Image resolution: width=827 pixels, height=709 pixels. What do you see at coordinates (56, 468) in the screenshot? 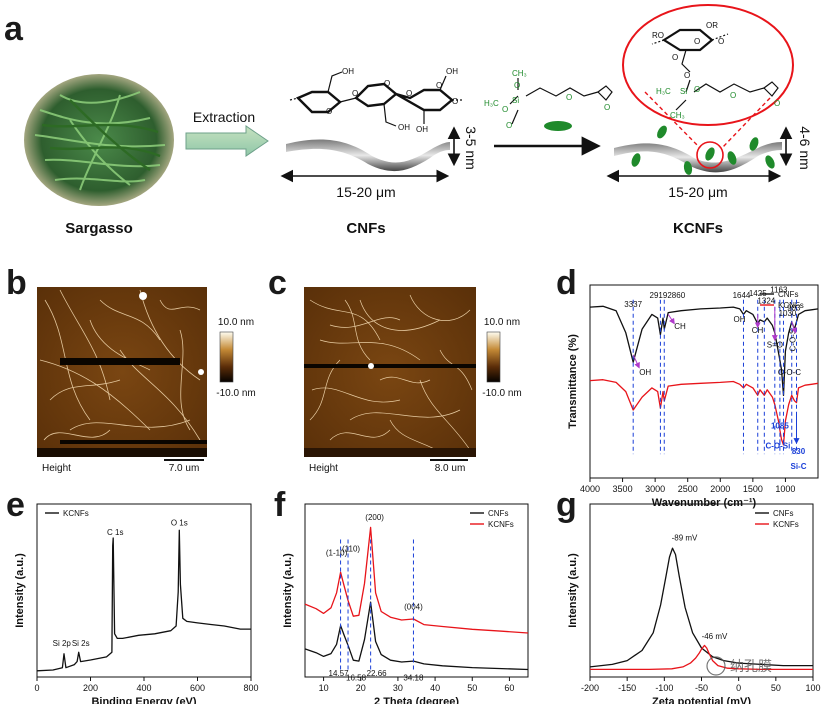
I see `afm-height-label-b: Height` at bounding box center [56, 468].